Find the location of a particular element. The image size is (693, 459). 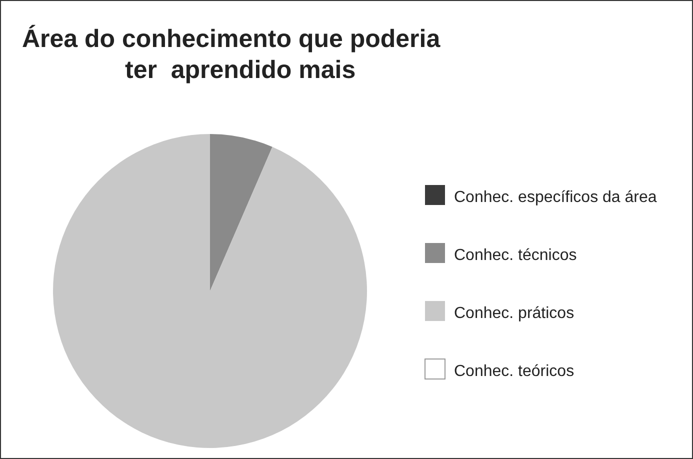

legend-label: Conhec. teóricos is located at coordinates (514, 371).